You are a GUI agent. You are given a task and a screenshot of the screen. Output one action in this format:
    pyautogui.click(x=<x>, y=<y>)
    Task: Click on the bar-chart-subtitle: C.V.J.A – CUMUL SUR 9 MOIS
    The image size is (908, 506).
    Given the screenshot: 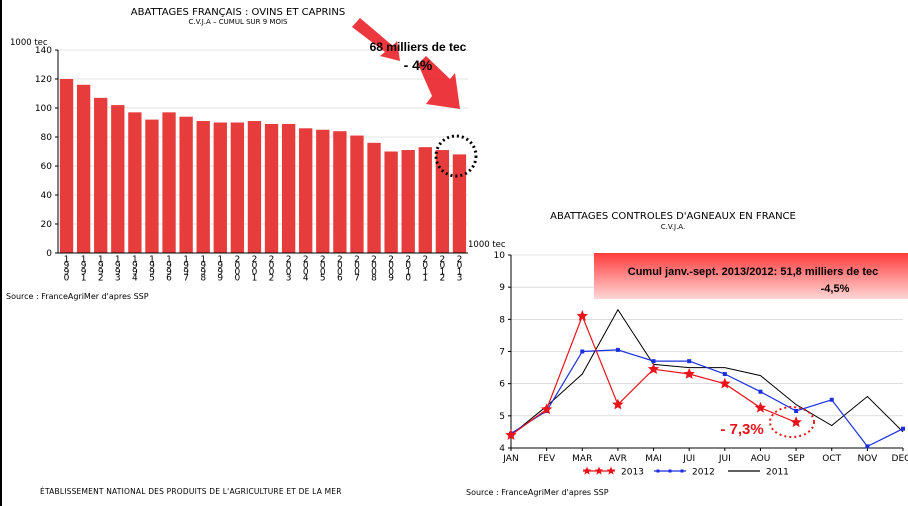 What is the action you would take?
    pyautogui.click(x=239, y=22)
    